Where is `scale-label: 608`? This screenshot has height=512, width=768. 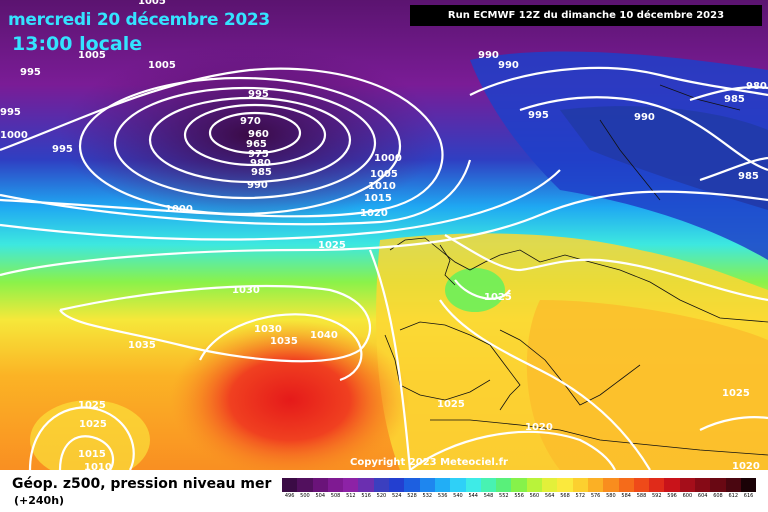
scale-label: 608 is located at coordinates (718, 496).